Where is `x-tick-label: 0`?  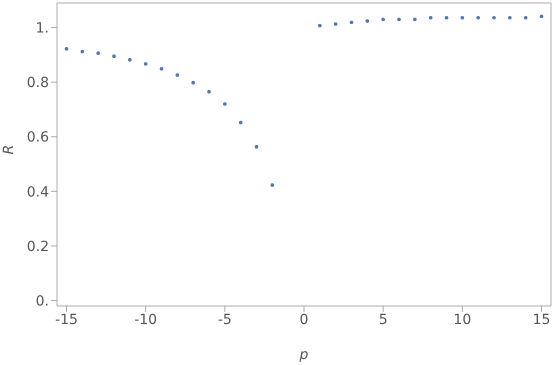 x-tick-label: 0 is located at coordinates (304, 320).